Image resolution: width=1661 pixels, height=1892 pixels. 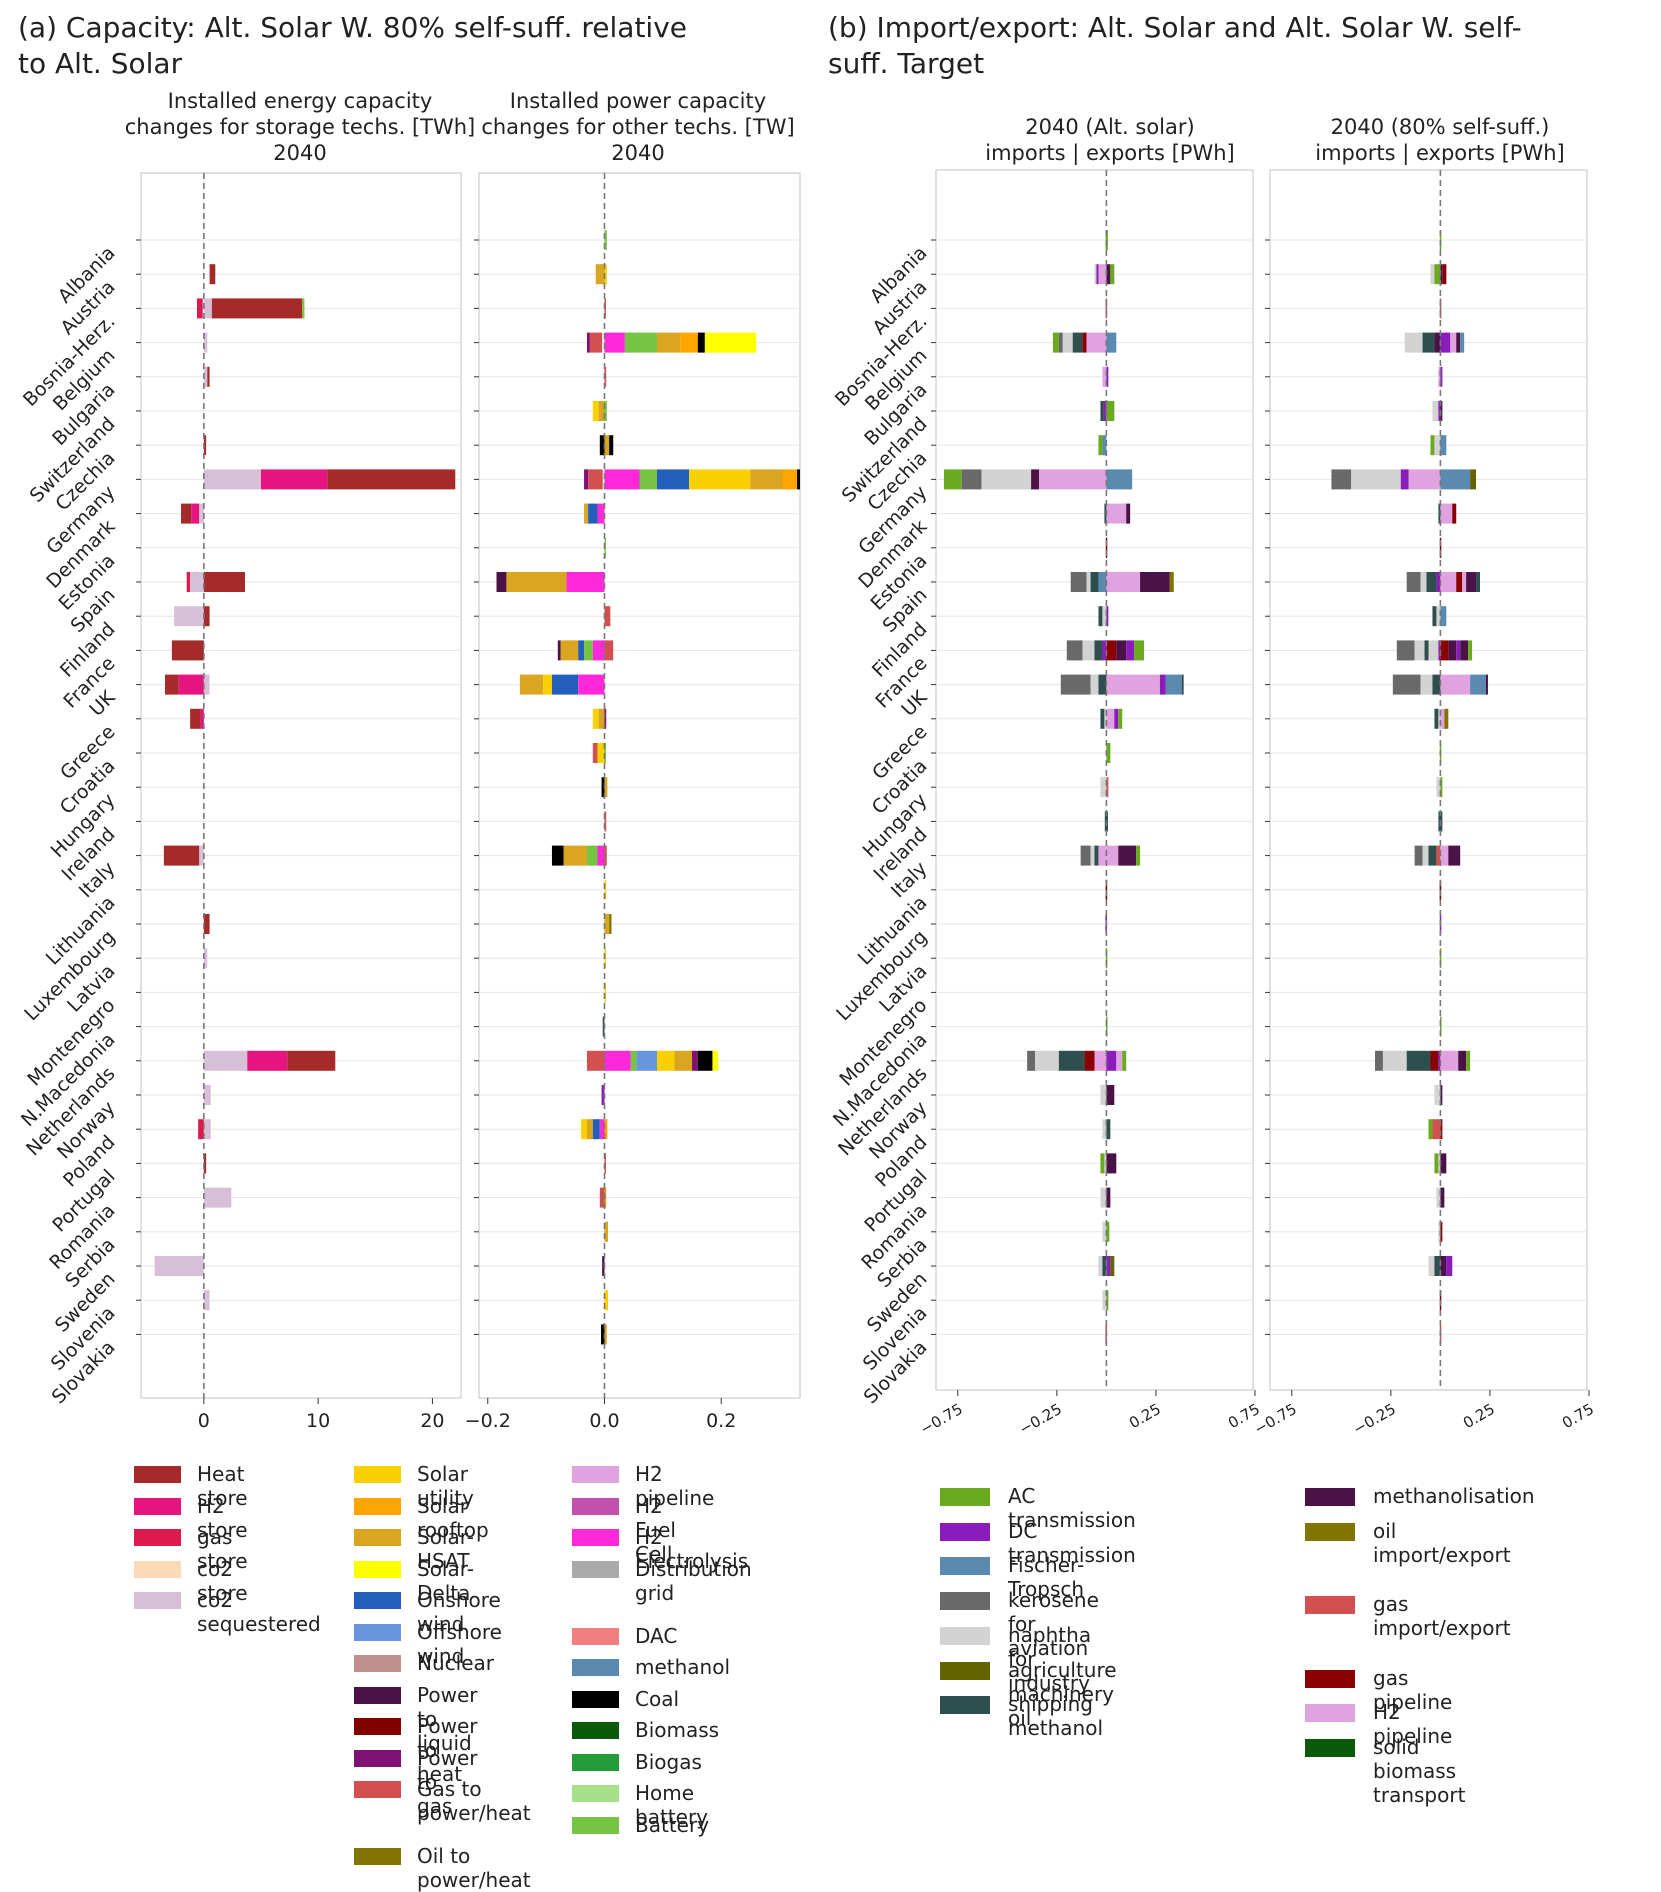 I want to click on legend-item: AC transmission, so click(x=1038, y=1508).